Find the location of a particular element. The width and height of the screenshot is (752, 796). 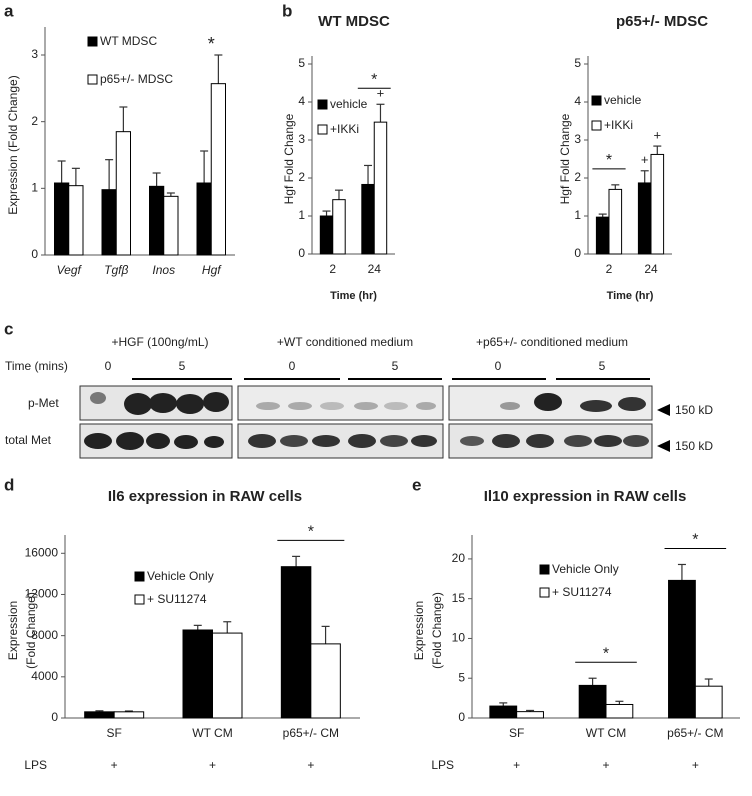

y-tick-label: 15 is located at coordinates (459, 598).